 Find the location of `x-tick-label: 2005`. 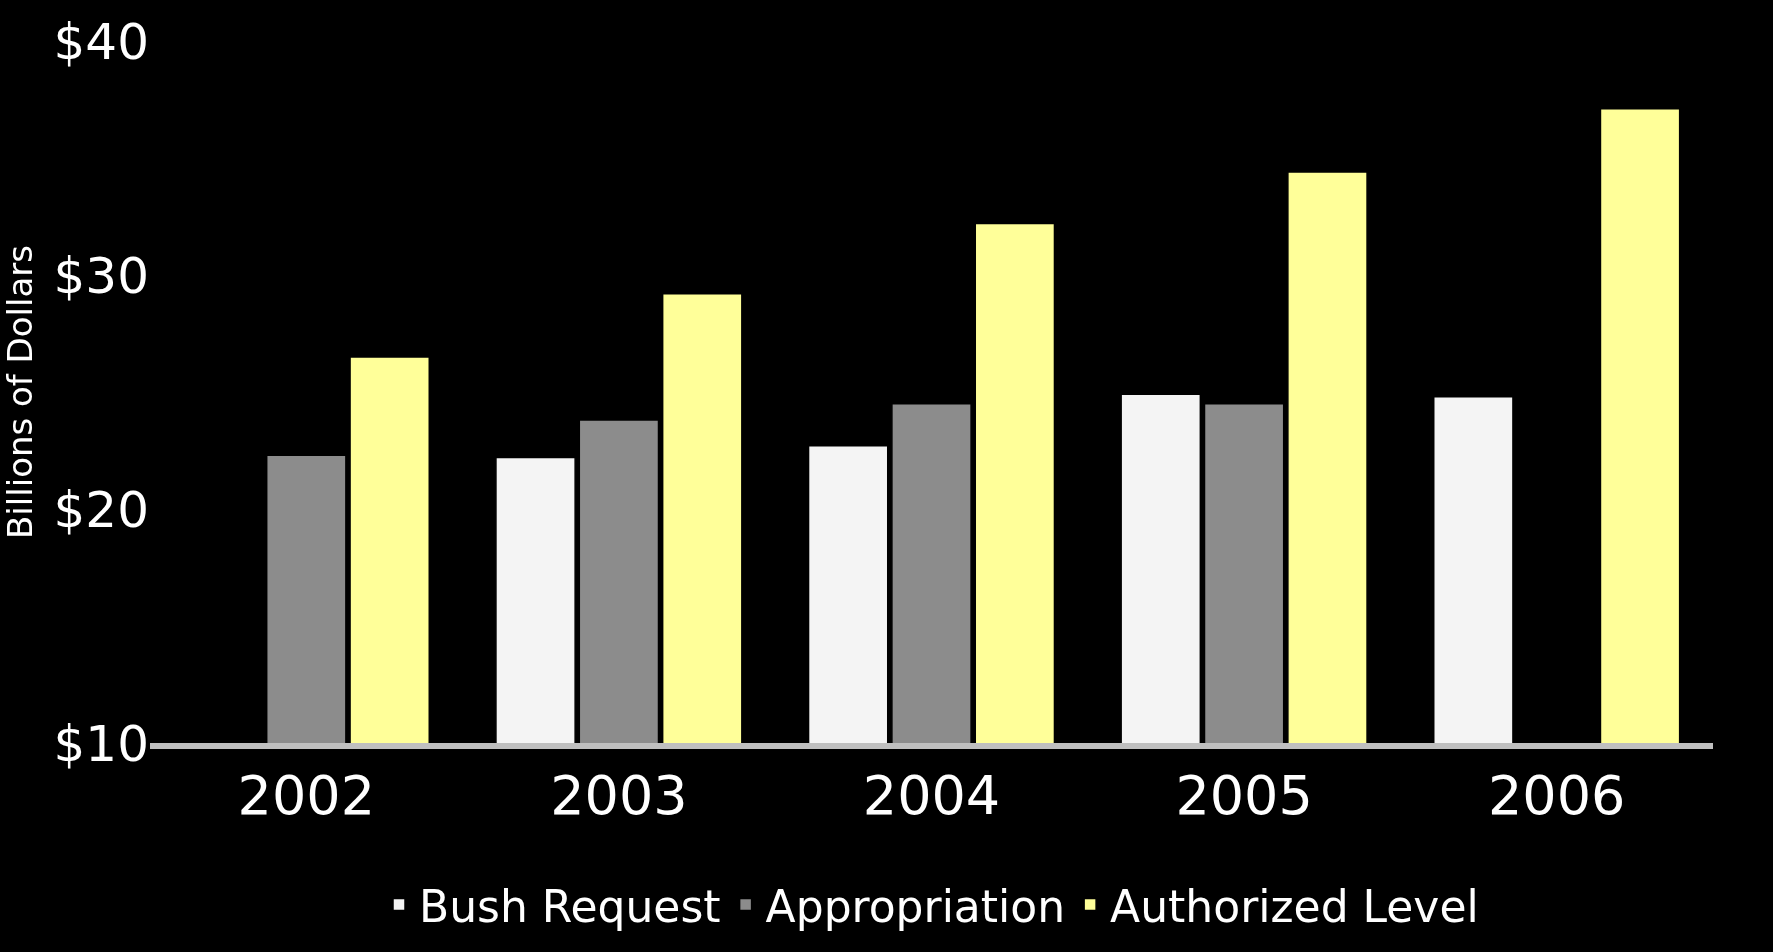

x-tick-label: 2005 is located at coordinates (1244, 795).